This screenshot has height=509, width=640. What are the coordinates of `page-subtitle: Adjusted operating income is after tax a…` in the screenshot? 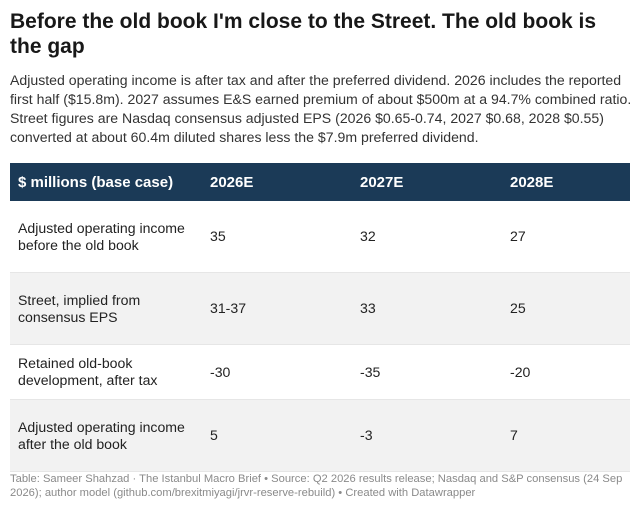 It's located at (321, 108).